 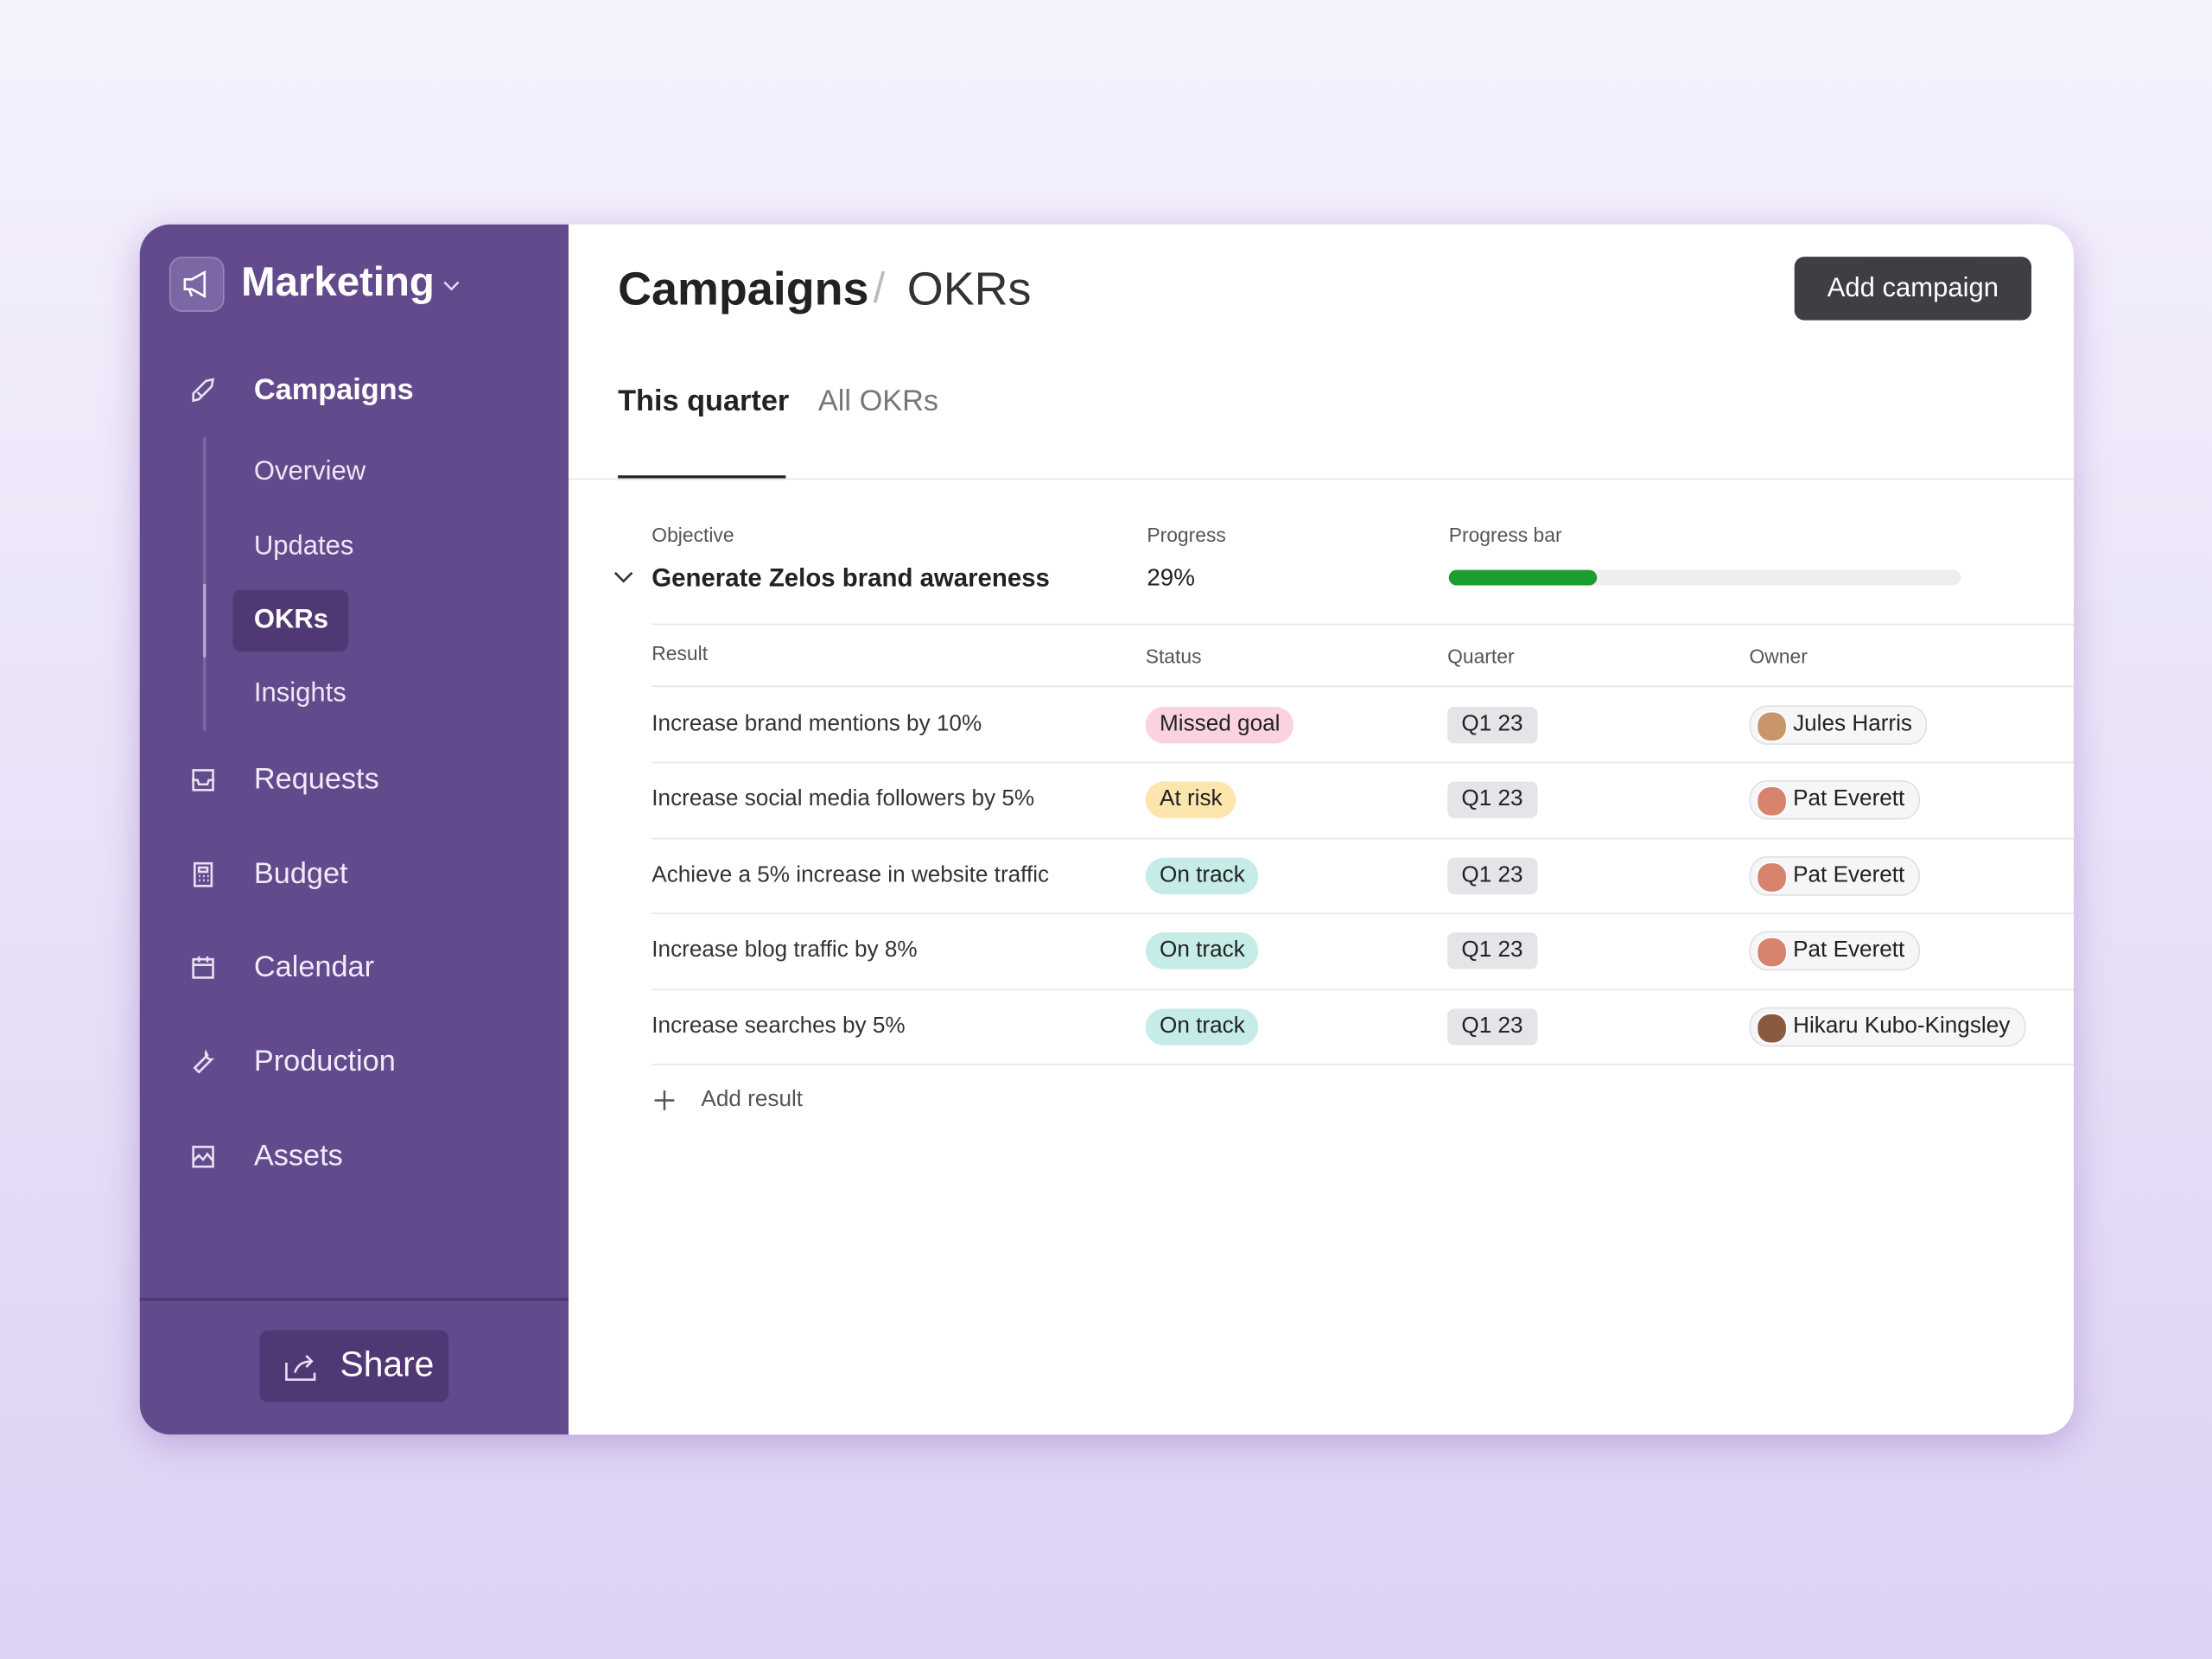 I want to click on column-header: Progress, so click(x=1186, y=534).